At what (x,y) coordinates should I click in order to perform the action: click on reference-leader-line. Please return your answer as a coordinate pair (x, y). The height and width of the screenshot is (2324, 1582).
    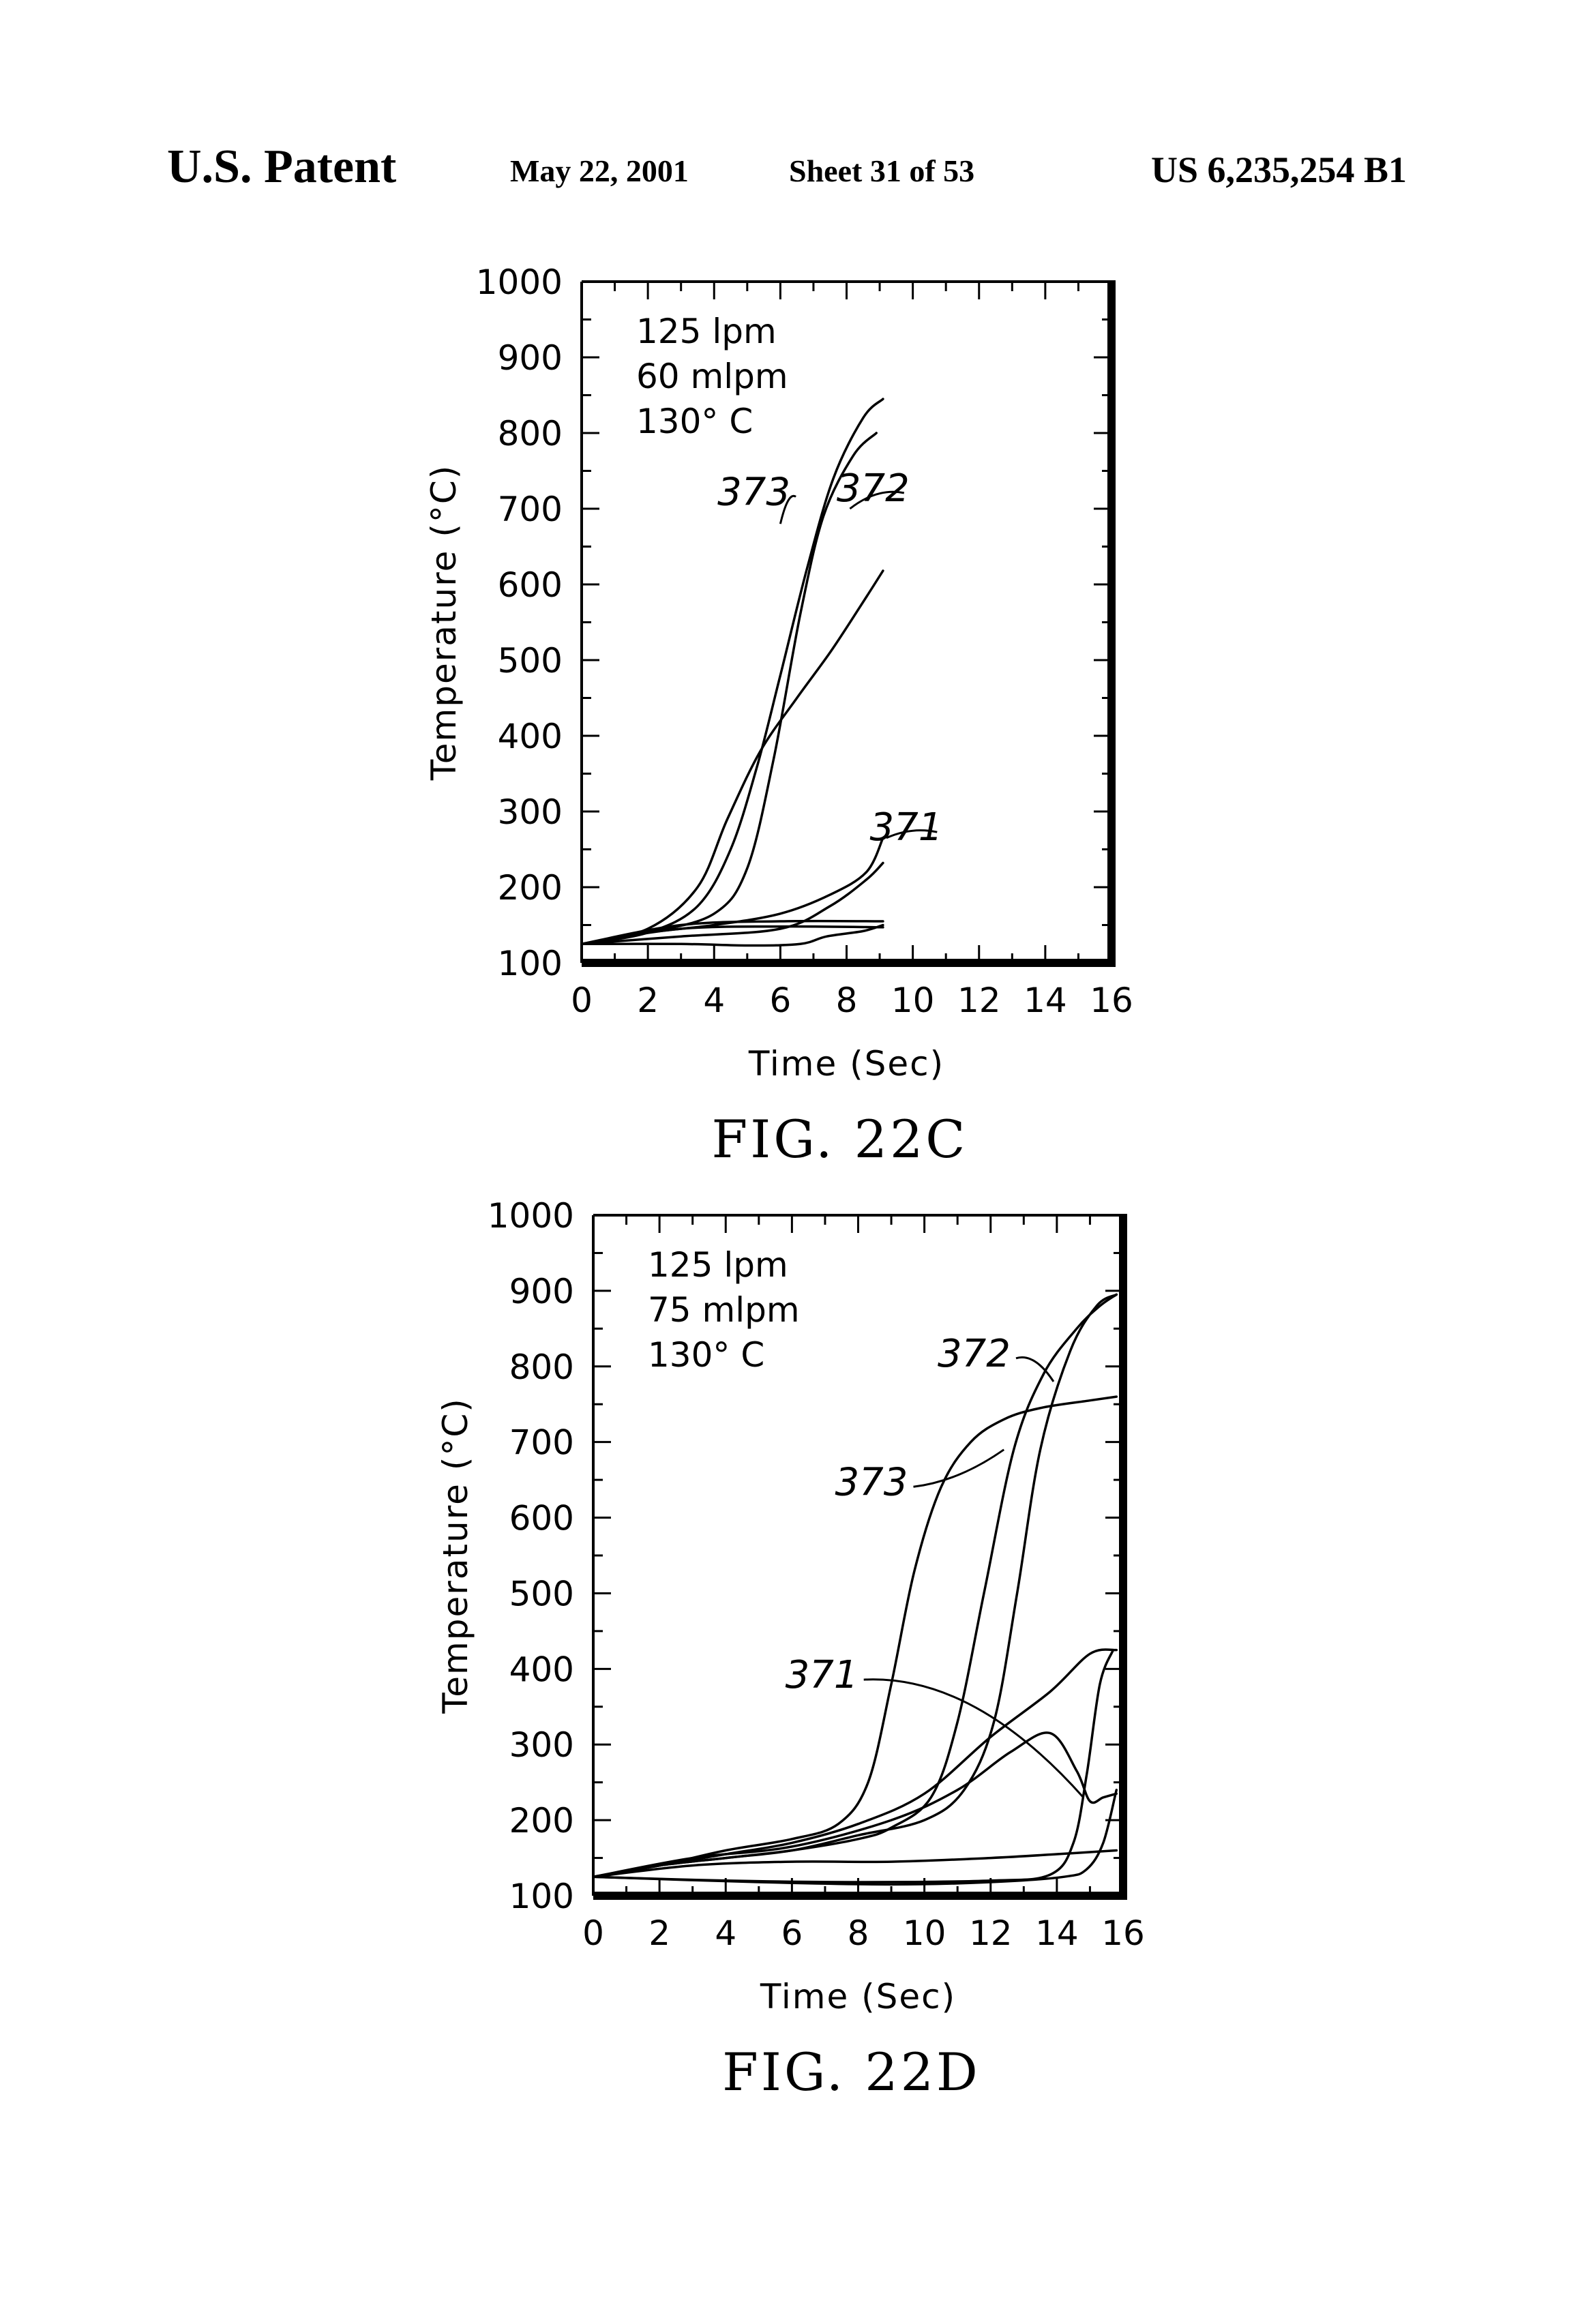
    Looking at the image, I should click on (1035, 1370).